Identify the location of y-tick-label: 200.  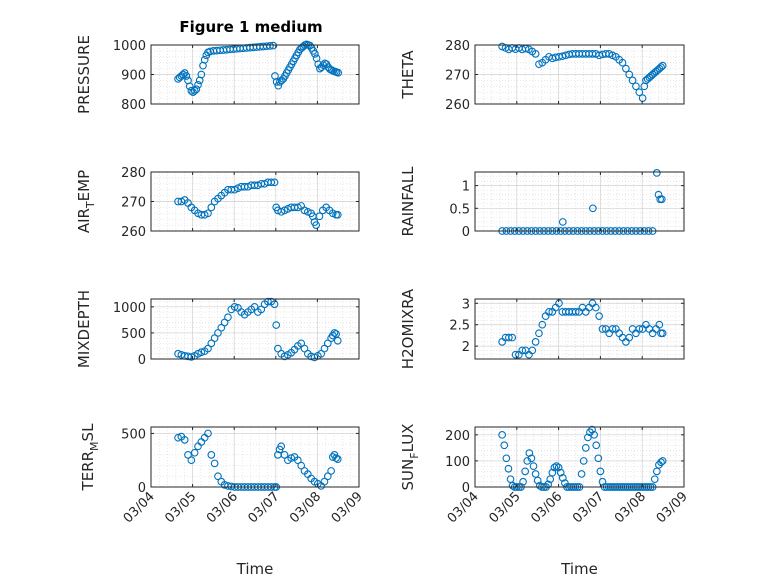
(457, 436).